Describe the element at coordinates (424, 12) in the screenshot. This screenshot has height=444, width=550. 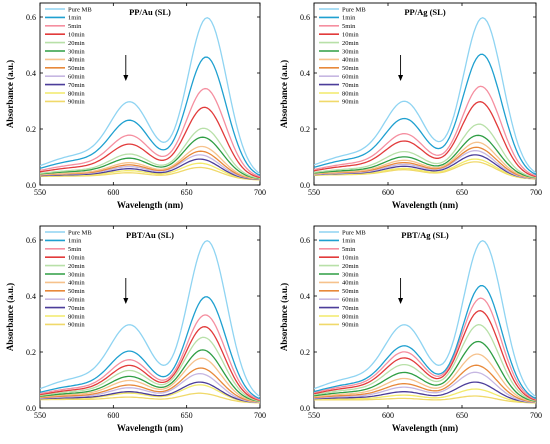
I see `panel-title: PP/Ag (SL)` at that location.